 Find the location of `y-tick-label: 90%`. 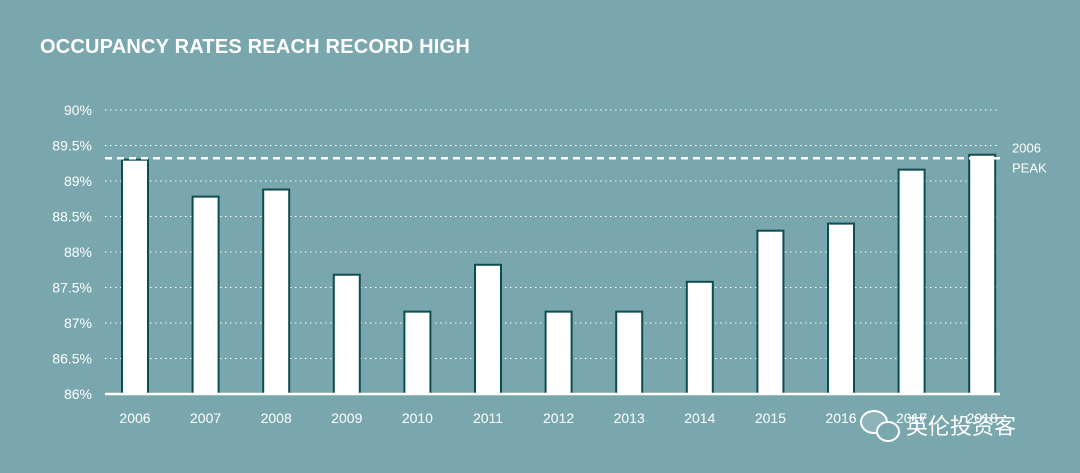

y-tick-label: 90% is located at coordinates (78, 110).